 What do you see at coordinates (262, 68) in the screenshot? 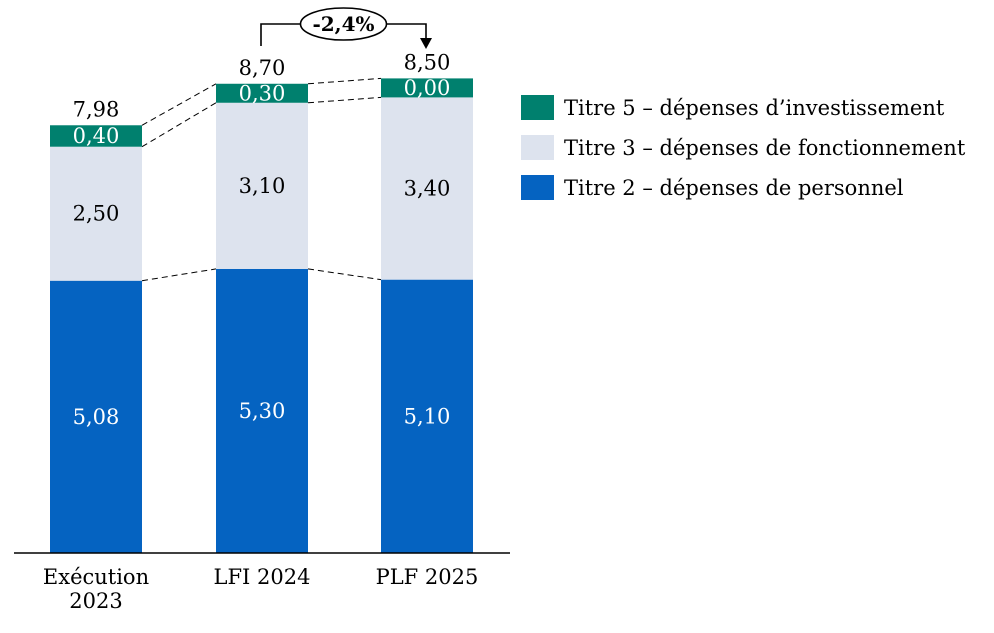
I see `total-label: 8,70` at bounding box center [262, 68].